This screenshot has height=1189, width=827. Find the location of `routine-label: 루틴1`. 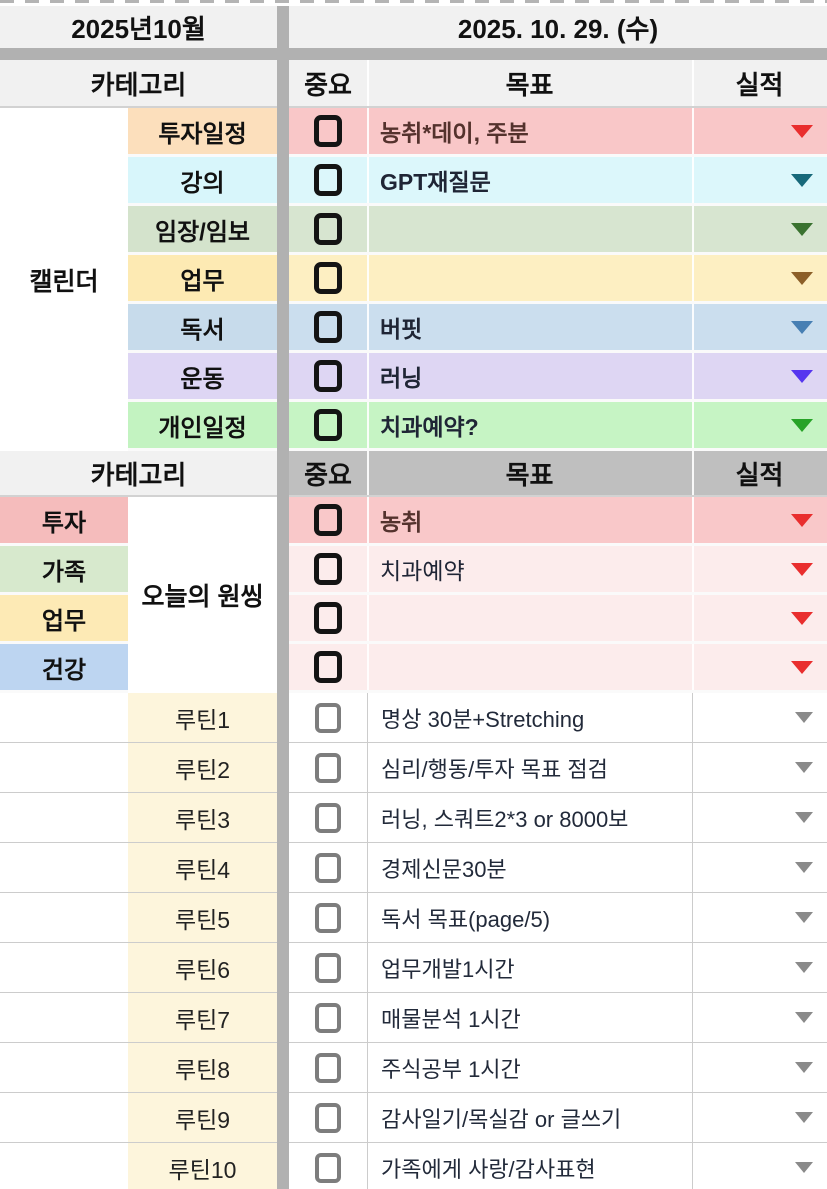

routine-label: 루틴1 is located at coordinates (202, 718).